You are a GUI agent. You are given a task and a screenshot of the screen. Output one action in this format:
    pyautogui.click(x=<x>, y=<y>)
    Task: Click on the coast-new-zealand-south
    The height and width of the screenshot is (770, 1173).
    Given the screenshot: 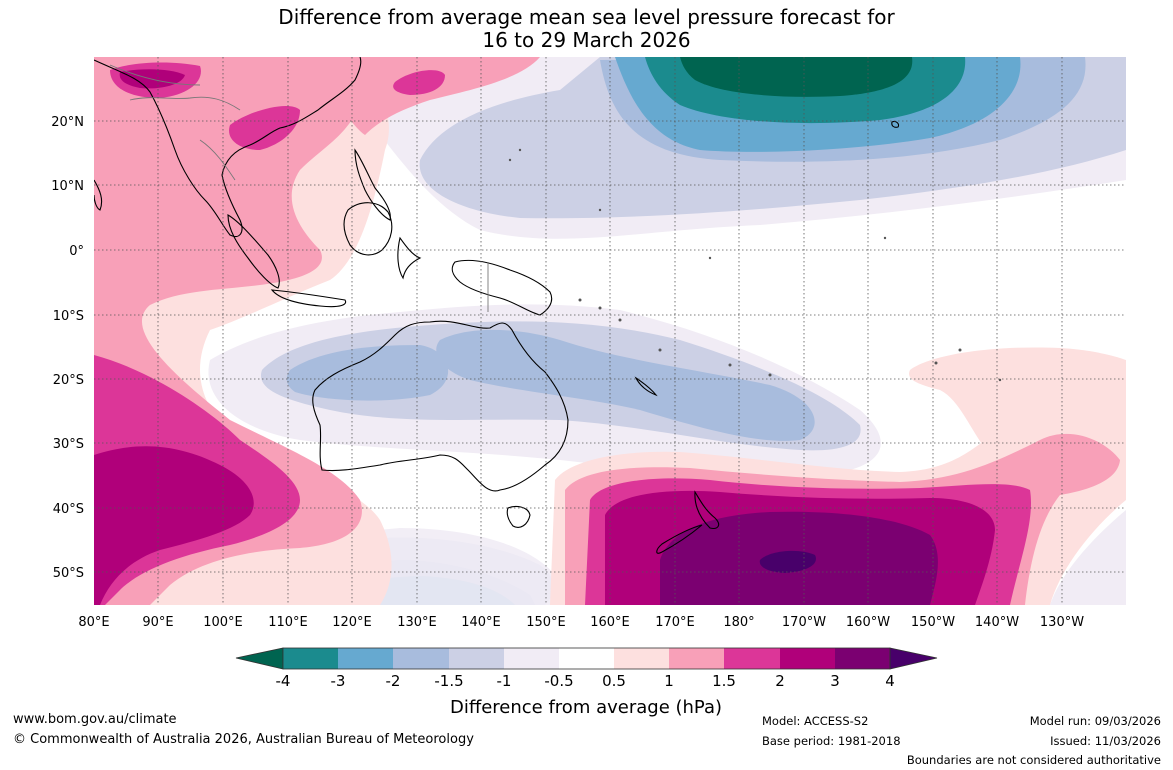 What is the action you would take?
    pyautogui.click(x=679, y=539)
    